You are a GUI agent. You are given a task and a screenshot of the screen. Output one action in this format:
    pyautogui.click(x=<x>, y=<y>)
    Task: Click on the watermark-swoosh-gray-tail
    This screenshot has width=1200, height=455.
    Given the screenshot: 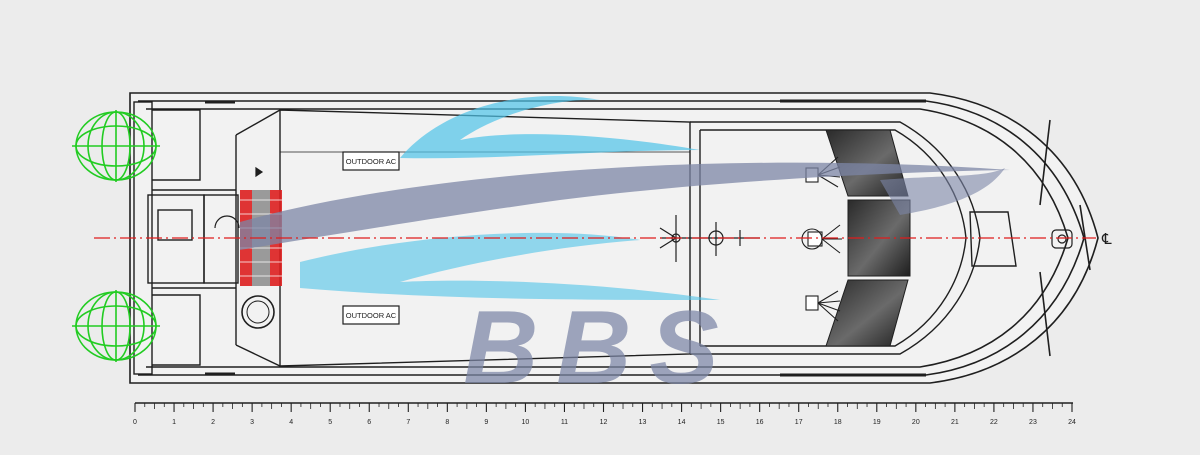 What is the action you would take?
    pyautogui.click(x=942, y=191)
    